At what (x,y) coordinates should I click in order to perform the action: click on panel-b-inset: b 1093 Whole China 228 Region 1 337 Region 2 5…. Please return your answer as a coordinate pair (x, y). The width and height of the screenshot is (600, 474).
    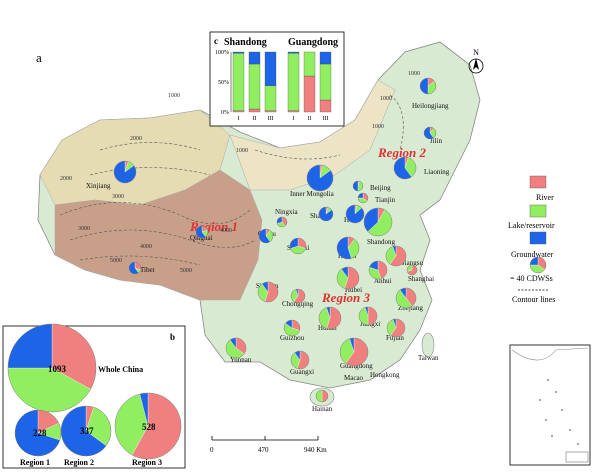
    Looking at the image, I should click on (94, 396).